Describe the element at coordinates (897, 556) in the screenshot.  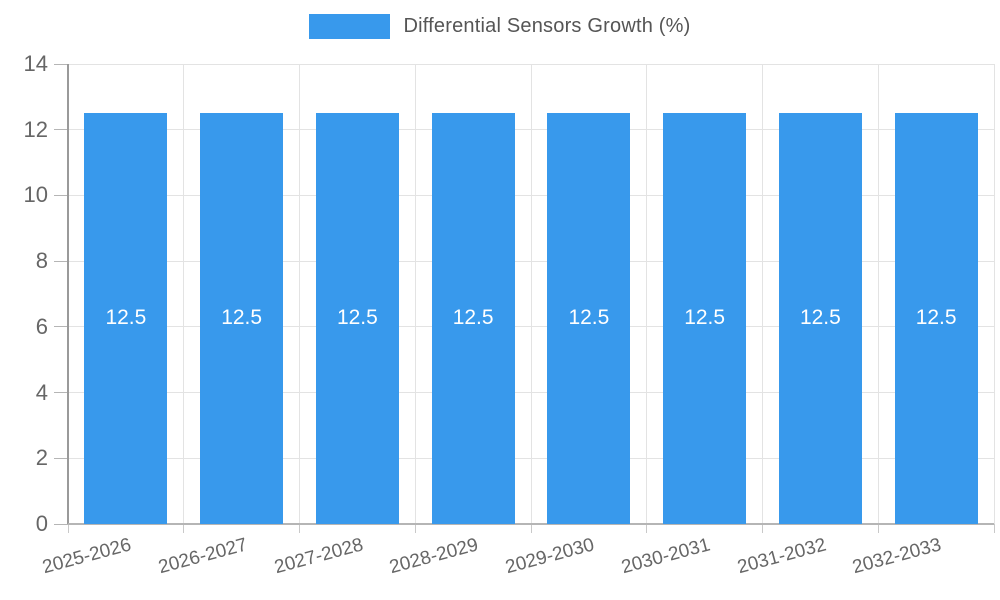
I see `x-axis-tick-label: 2032-2033` at that location.